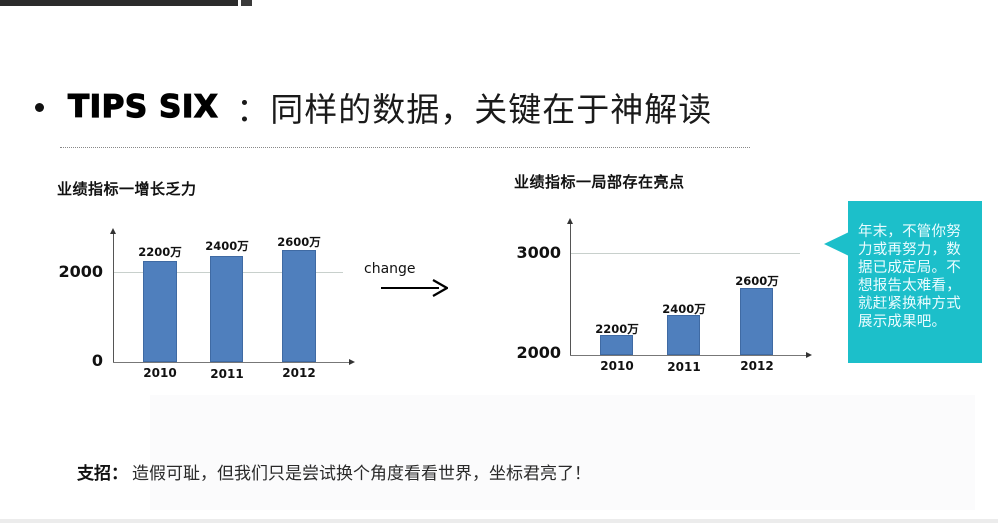 This screenshot has width=998, height=523. I want to click on top-dark-block, so click(246, 3).